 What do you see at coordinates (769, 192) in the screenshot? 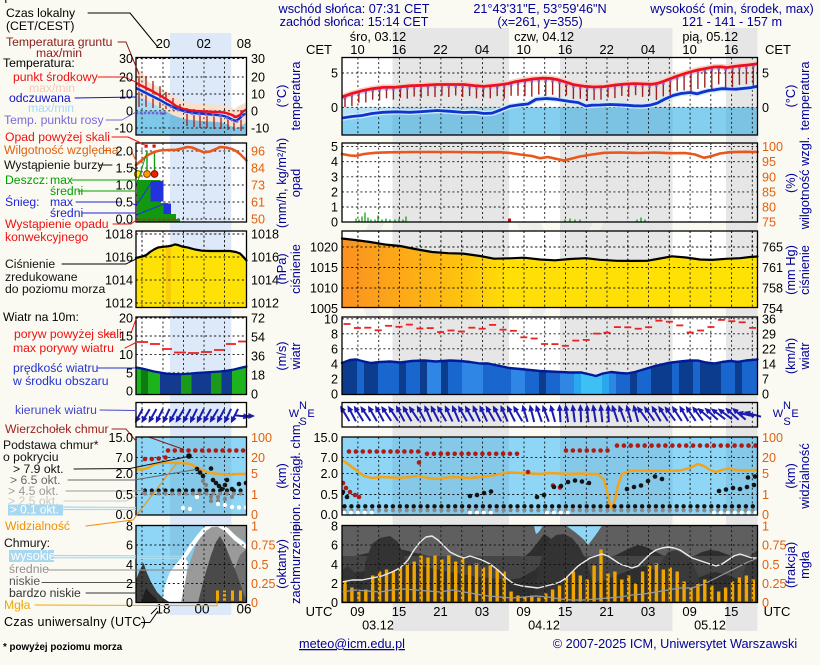
I see `svg-text: 85` at bounding box center [769, 192].